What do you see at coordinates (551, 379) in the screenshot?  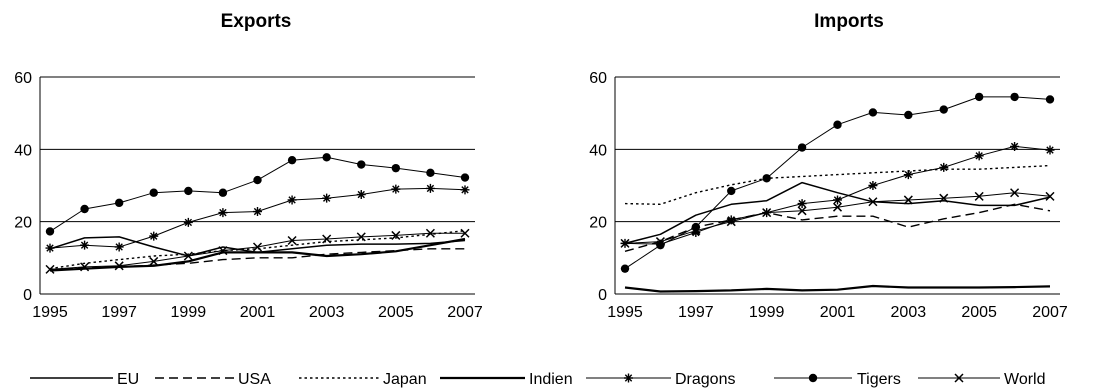 I see `legend-label-indien: Indien` at bounding box center [551, 379].